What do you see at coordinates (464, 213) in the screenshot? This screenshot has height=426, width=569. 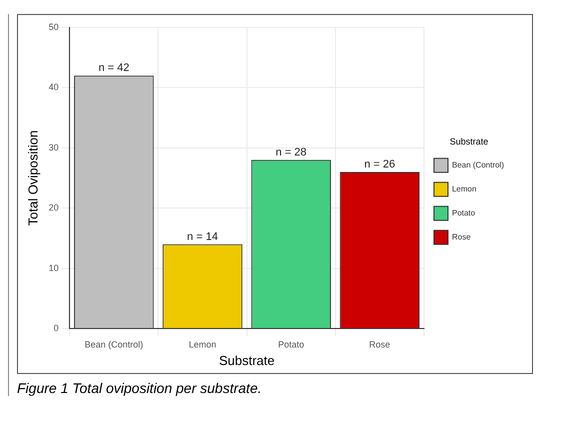 I see `legend-label: Potato` at bounding box center [464, 213].